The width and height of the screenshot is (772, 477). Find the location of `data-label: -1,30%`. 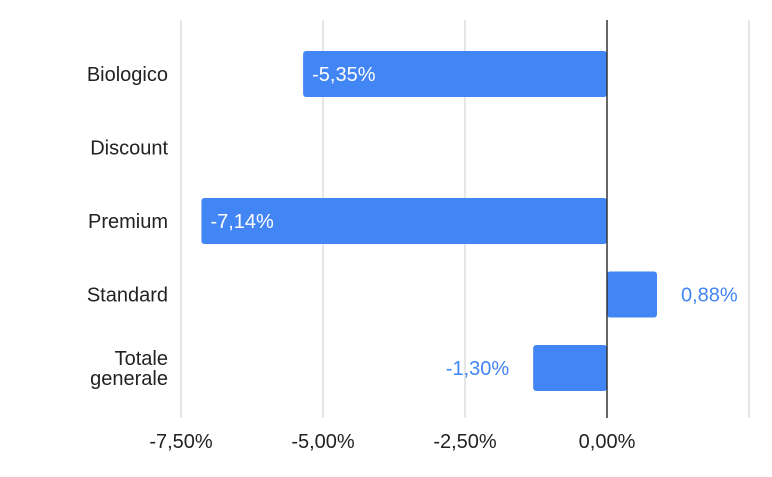

data-label: -1,30% is located at coordinates (478, 369).